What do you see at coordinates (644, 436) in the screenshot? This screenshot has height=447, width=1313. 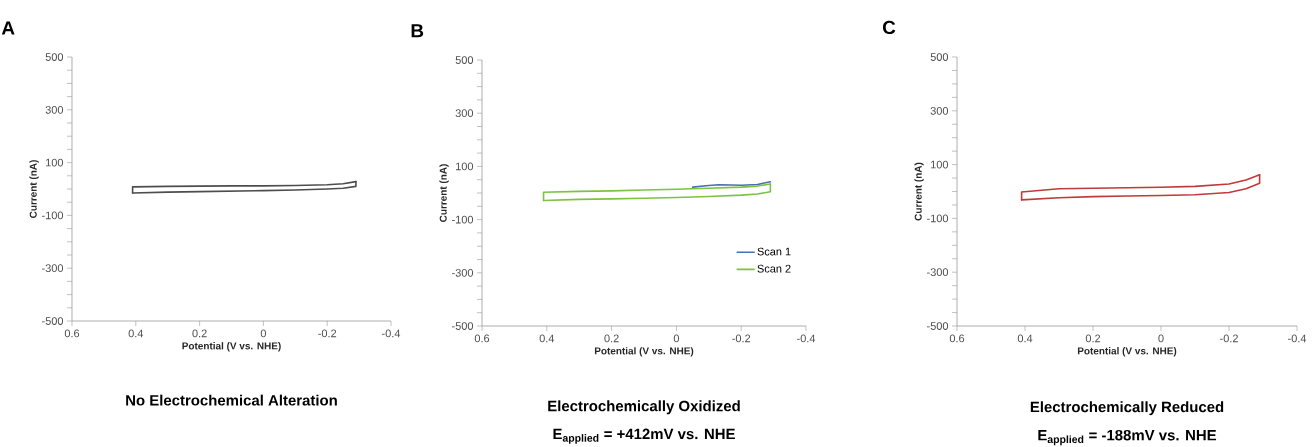 I see `text: E$_{applied}$ = +412mV vs. NHE` at bounding box center [644, 436].